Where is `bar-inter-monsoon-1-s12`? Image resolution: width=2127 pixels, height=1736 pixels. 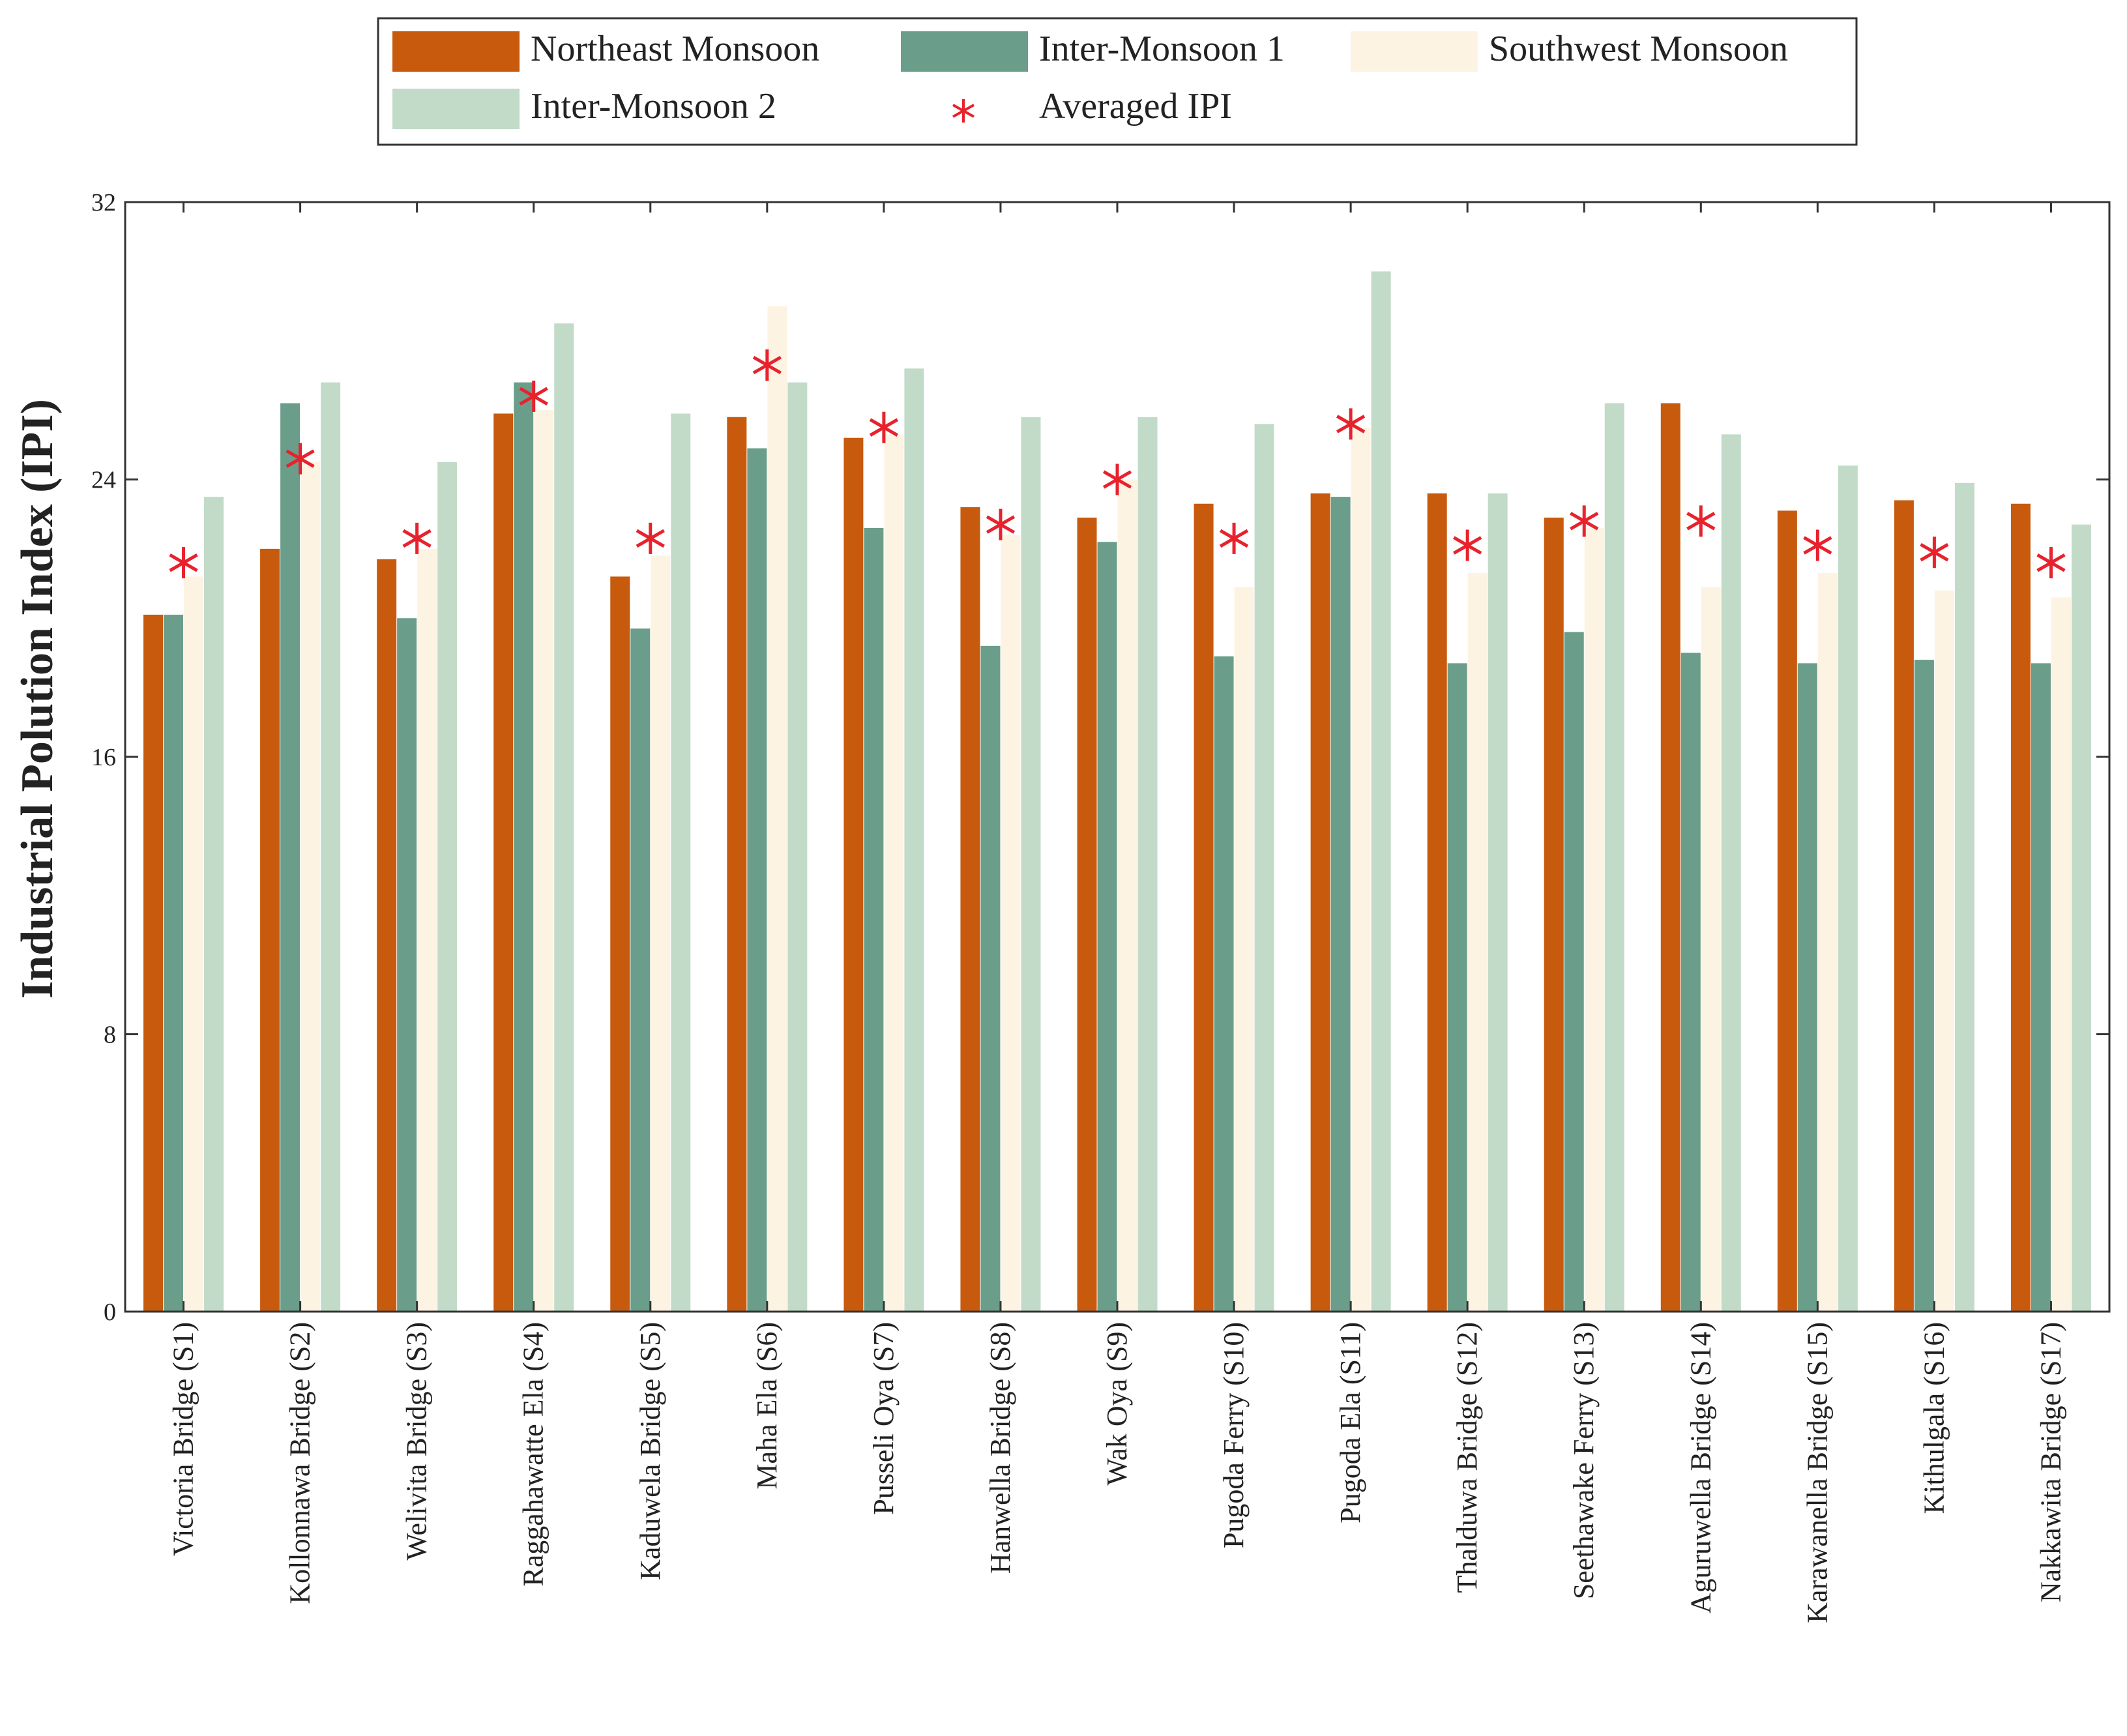 bar-inter-monsoon-1-s12 is located at coordinates (1457, 987).